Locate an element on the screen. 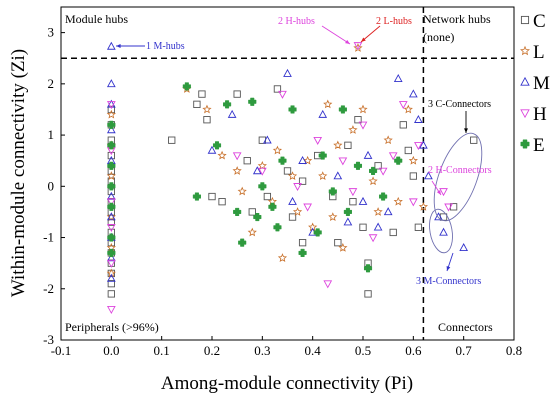 The height and width of the screenshot is (401, 550). x-tick-label: 0.7 is located at coordinates (464, 350).